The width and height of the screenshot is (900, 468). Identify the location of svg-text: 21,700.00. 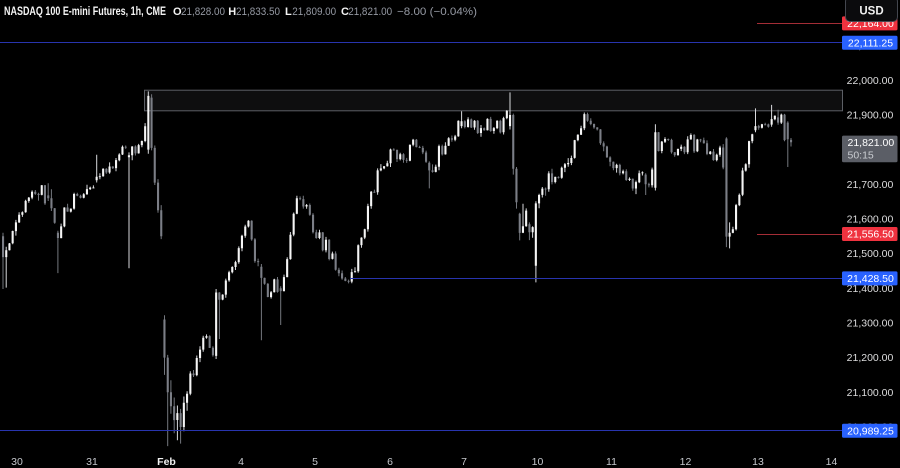
(870, 185).